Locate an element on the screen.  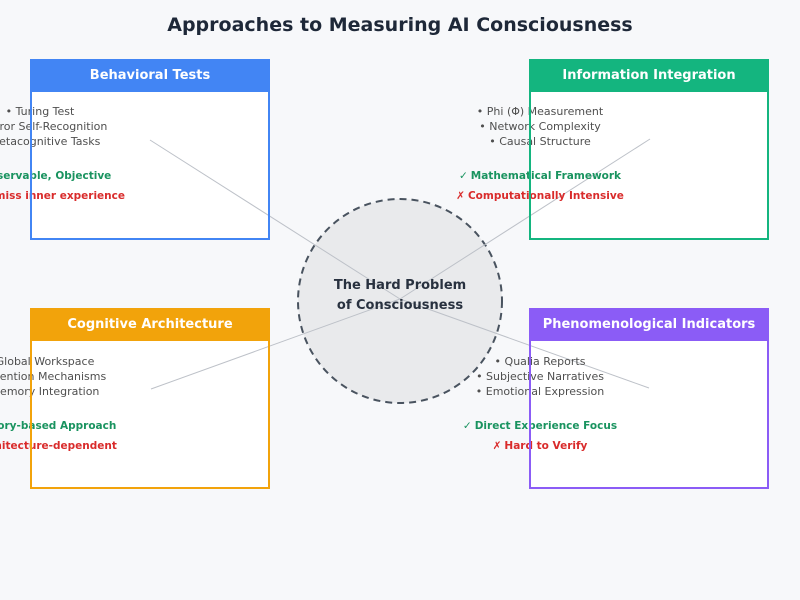
pro-line: ✓ Direct Experience Focus is located at coordinates (540, 426).